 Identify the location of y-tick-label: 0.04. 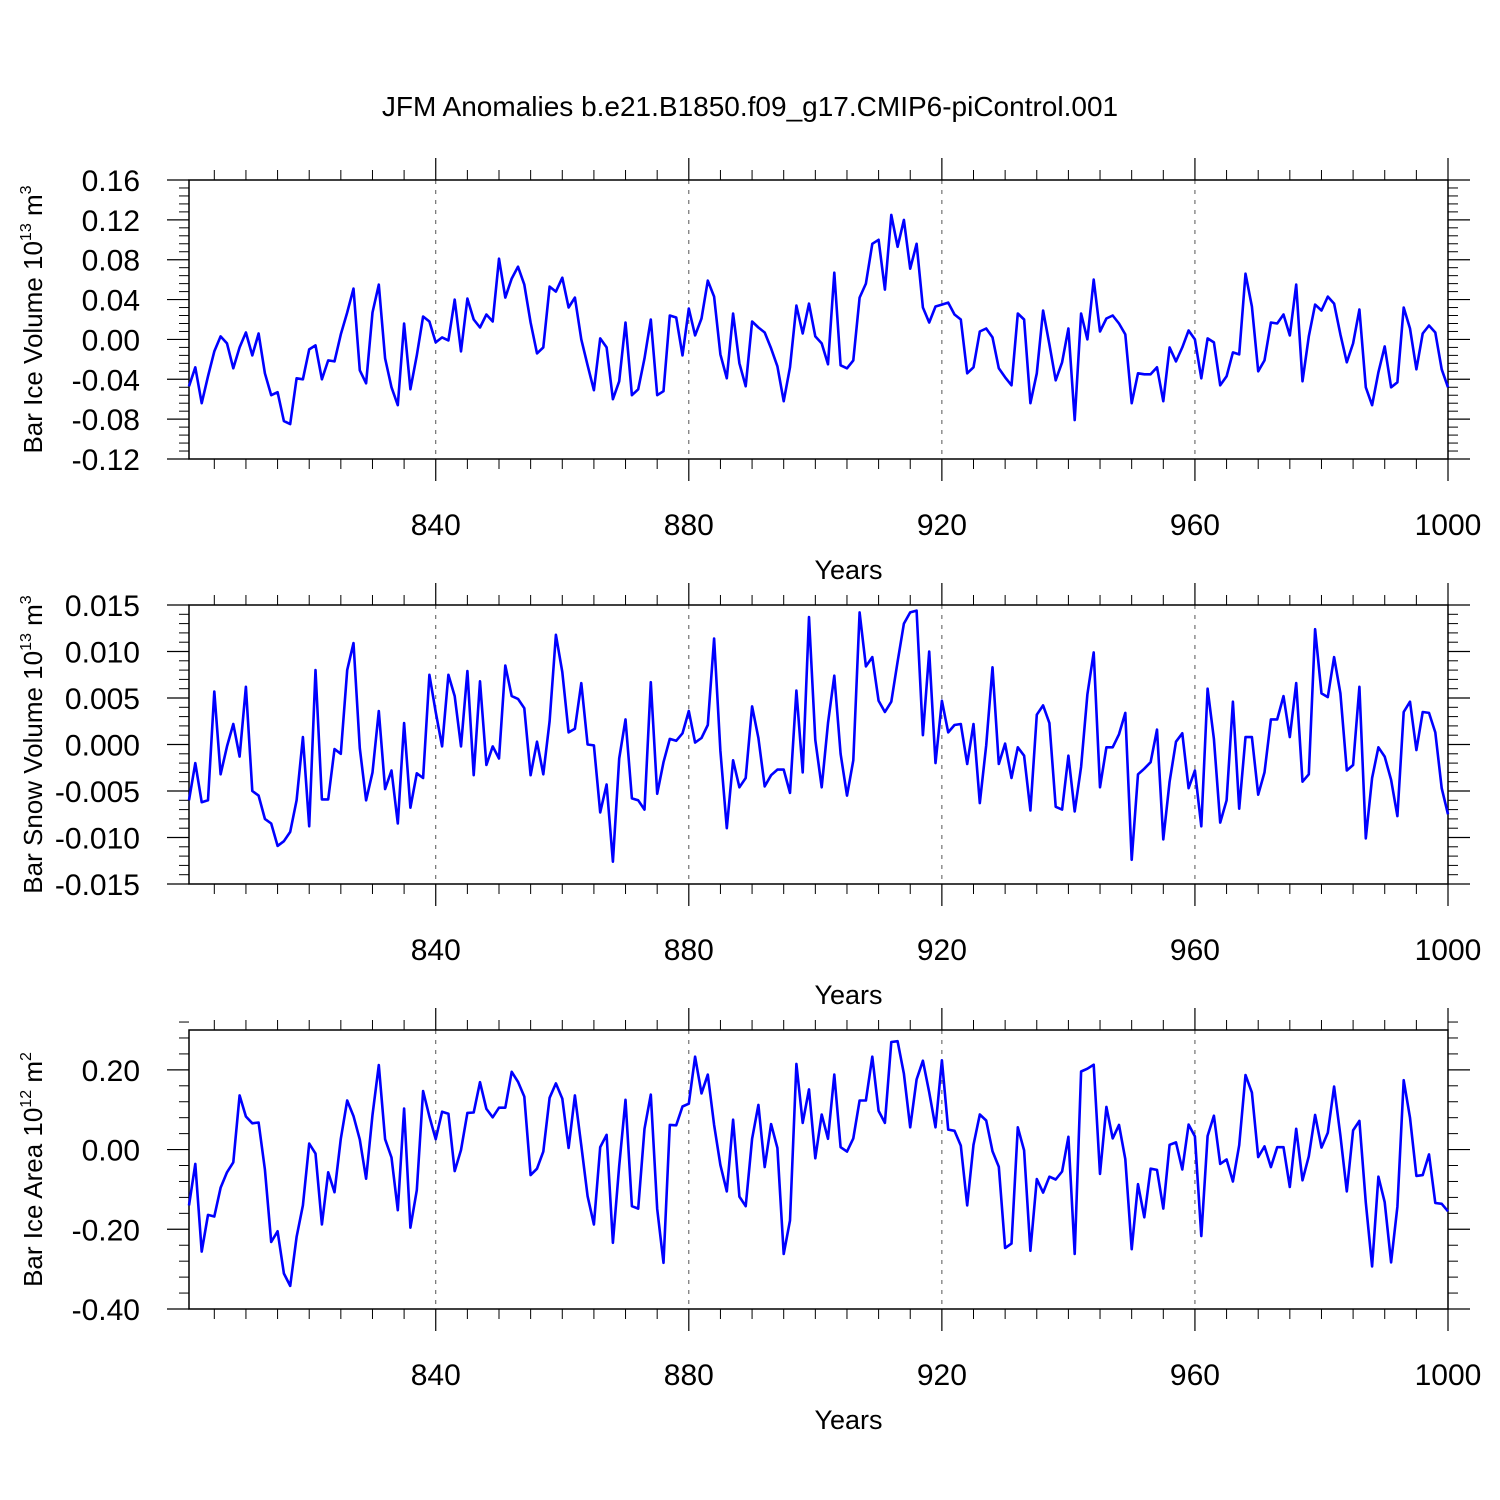
(111, 301).